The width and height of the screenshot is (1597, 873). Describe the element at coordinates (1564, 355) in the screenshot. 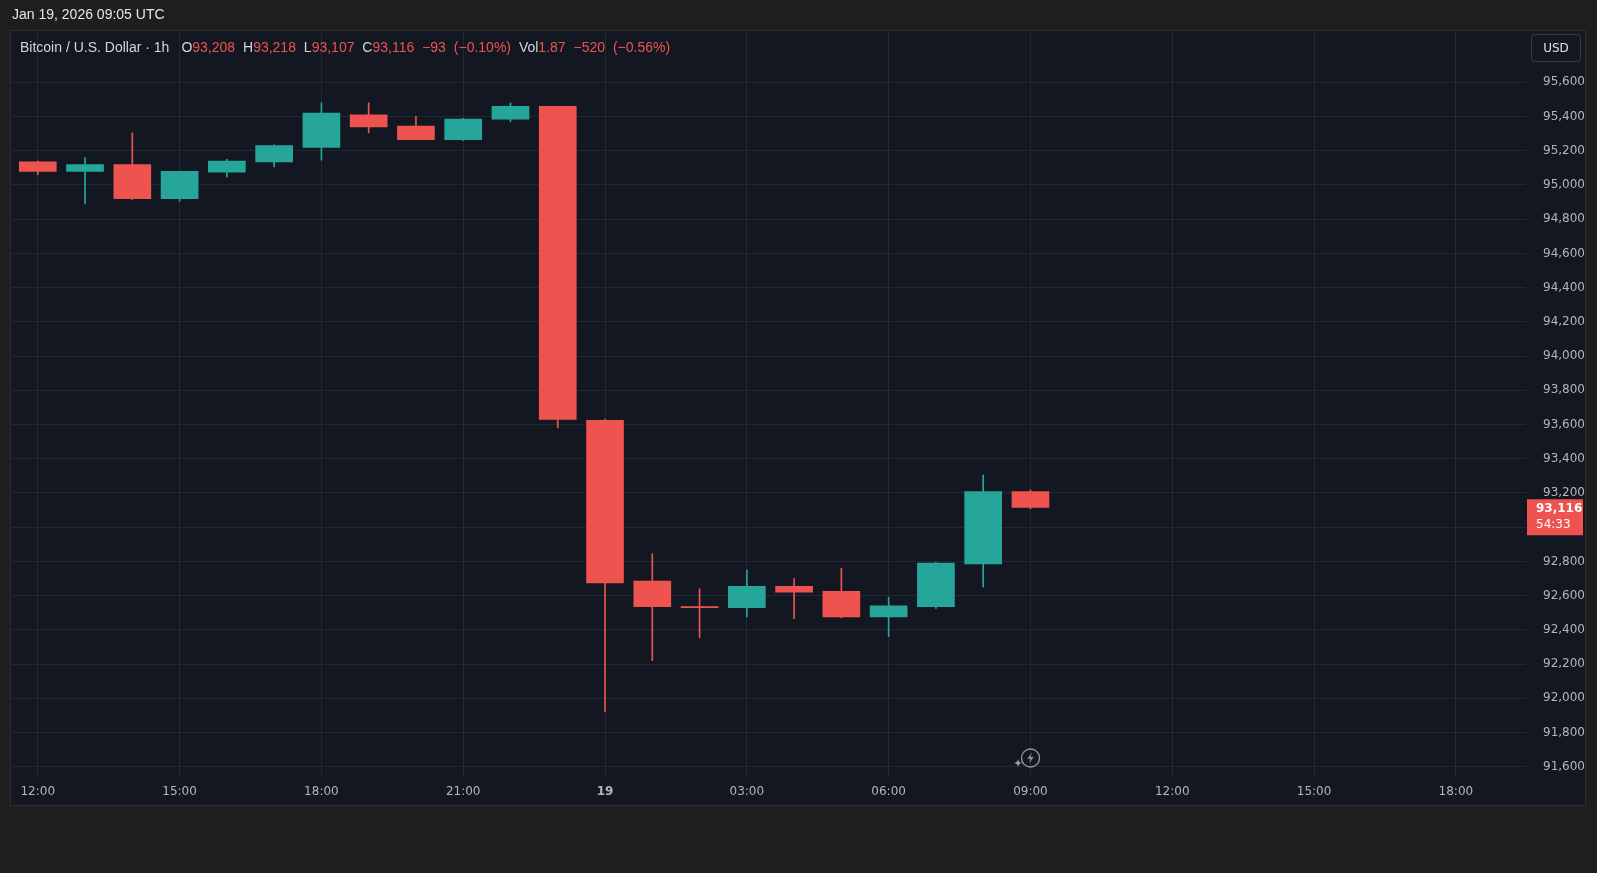

I see `y-tick-label: 94,000` at that location.